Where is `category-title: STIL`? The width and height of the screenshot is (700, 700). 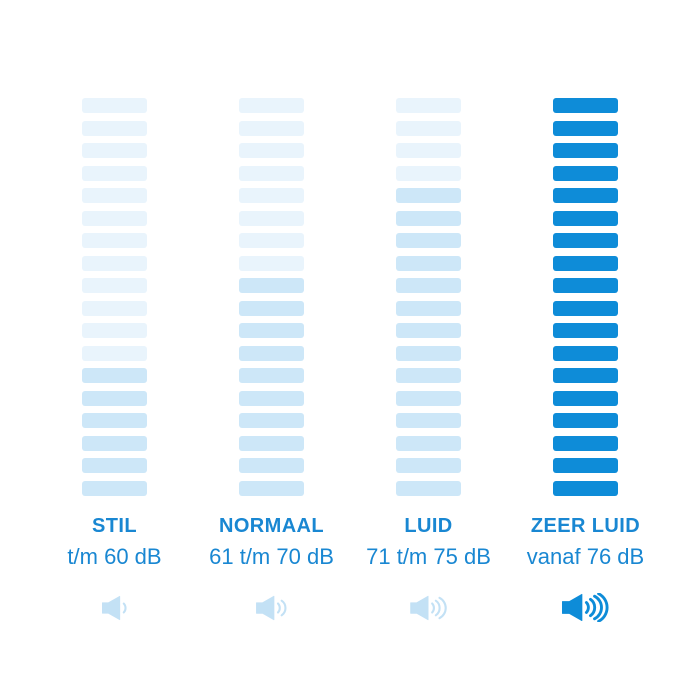 category-title: STIL is located at coordinates (114, 525).